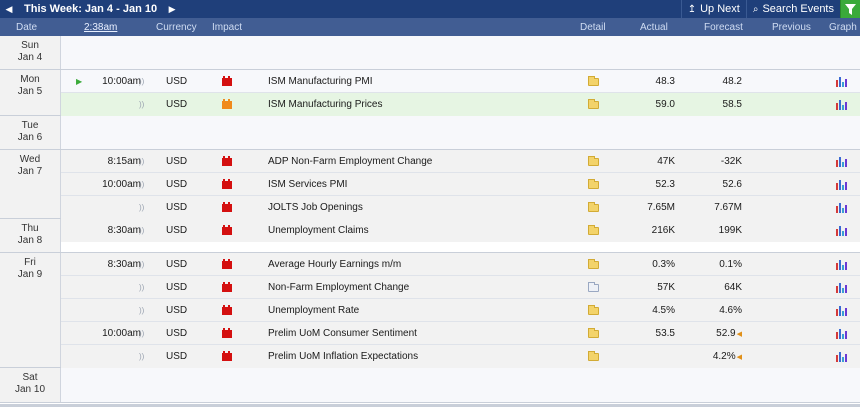 Image resolution: width=860 pixels, height=407 pixels. Describe the element at coordinates (665, 333) in the screenshot. I see `event-forecast: 53.5` at that location.